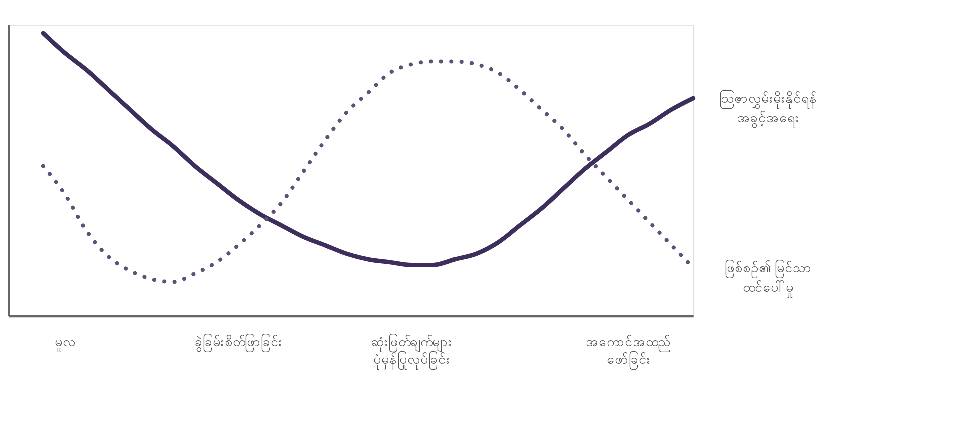 This screenshot has width=966, height=422. Describe the element at coordinates (65, 344) in the screenshot. I see `x-tick-label: မူလ` at that location.